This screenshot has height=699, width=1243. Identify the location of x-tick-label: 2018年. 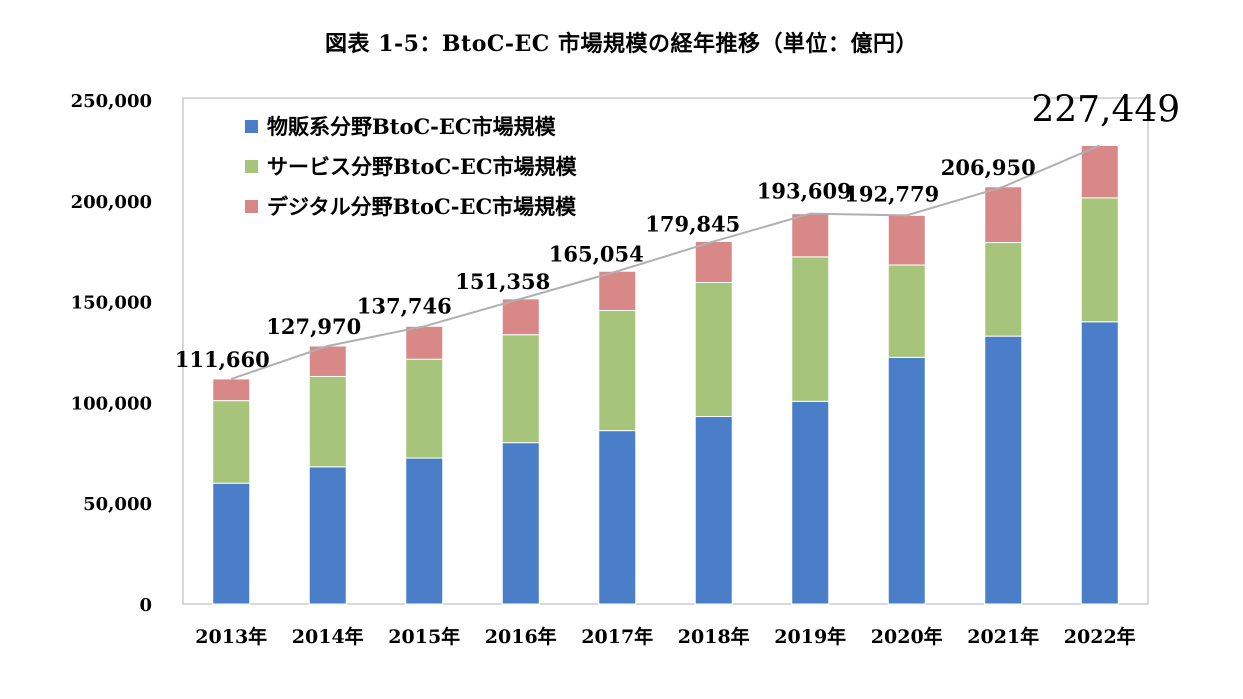
(714, 636).